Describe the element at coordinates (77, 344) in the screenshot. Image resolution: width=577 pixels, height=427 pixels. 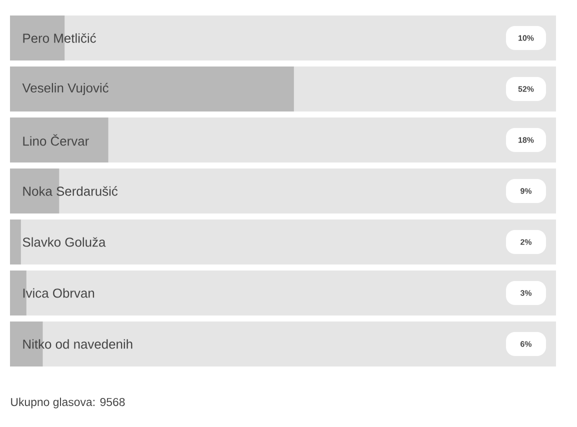
I see `y-tick-label: Nitko od navedenih` at that location.